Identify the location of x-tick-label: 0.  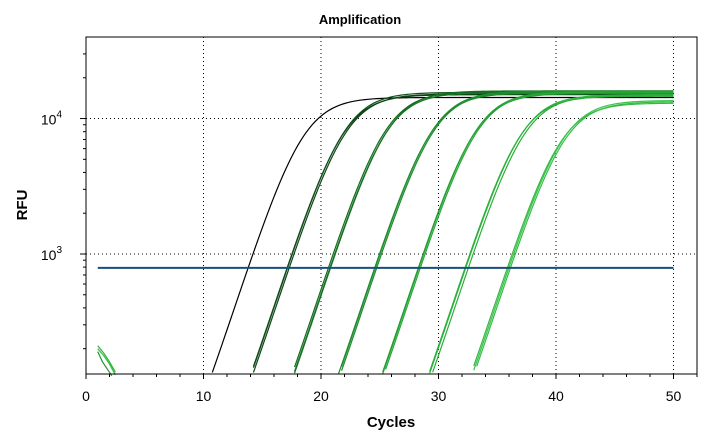
(86, 396).